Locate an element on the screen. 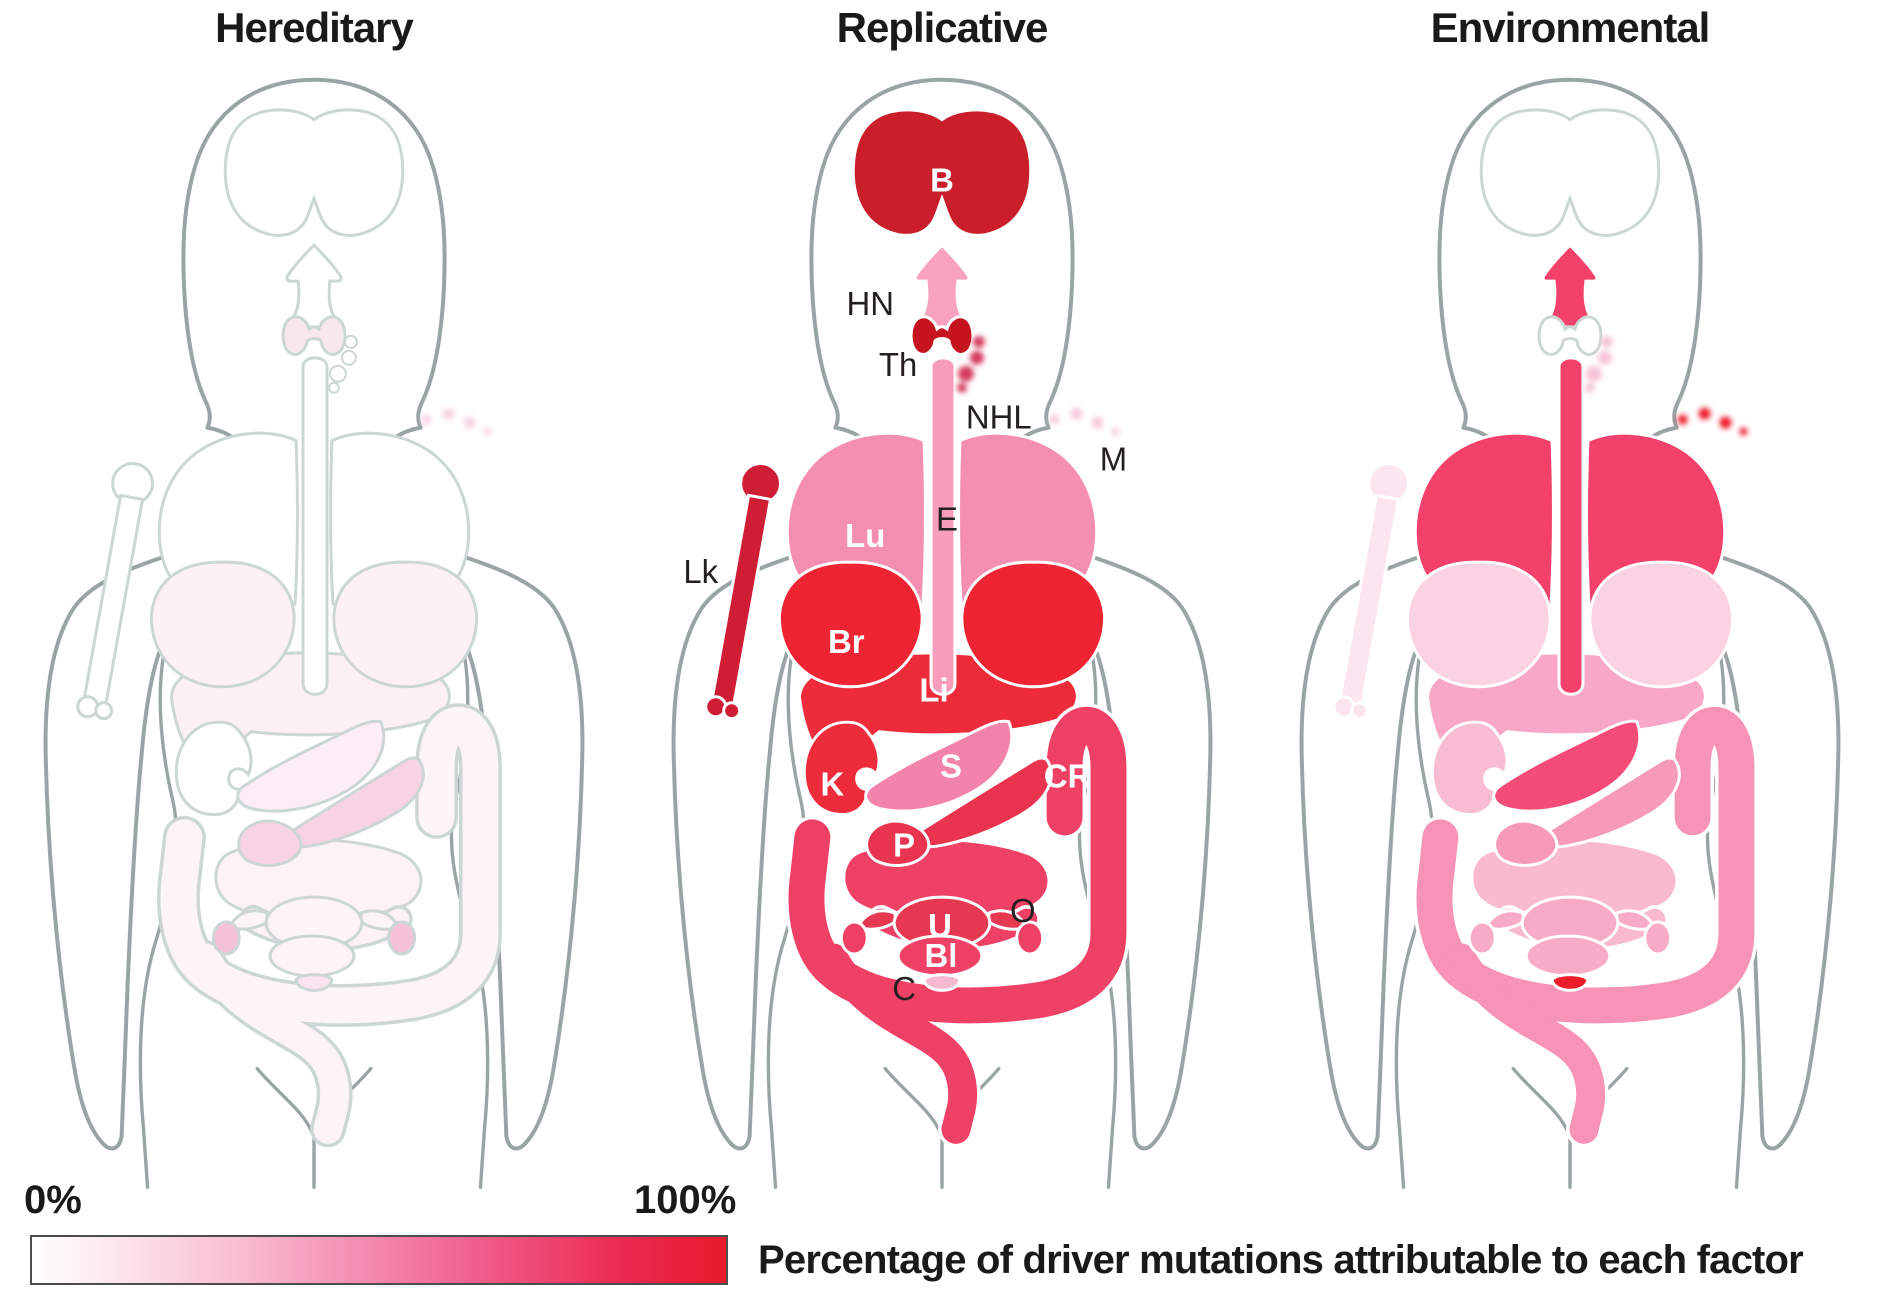 This screenshot has width=1886, height=1295. scale-min-label: 0% is located at coordinates (53, 1200).